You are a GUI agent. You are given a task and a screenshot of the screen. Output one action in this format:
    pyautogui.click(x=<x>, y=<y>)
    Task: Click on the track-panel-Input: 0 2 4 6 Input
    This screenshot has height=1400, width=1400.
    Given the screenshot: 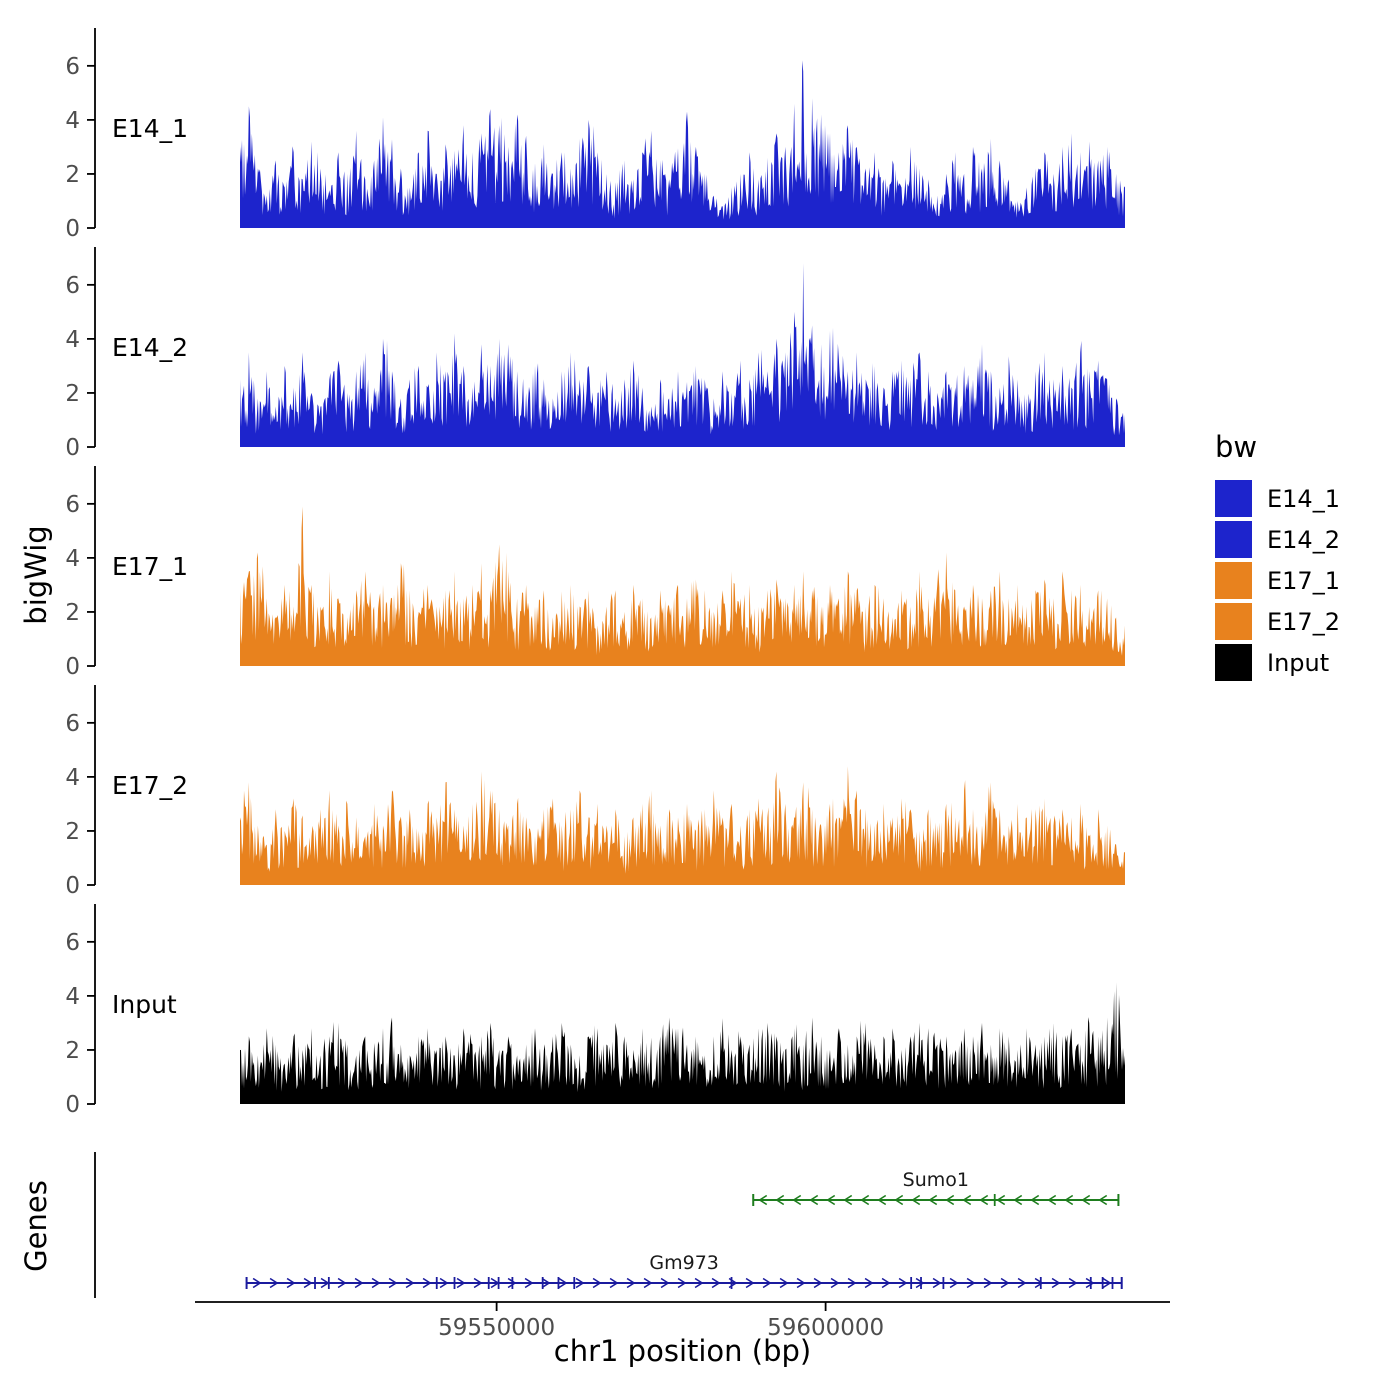 What is the action you would take?
    pyautogui.click(x=595, y=1011)
    